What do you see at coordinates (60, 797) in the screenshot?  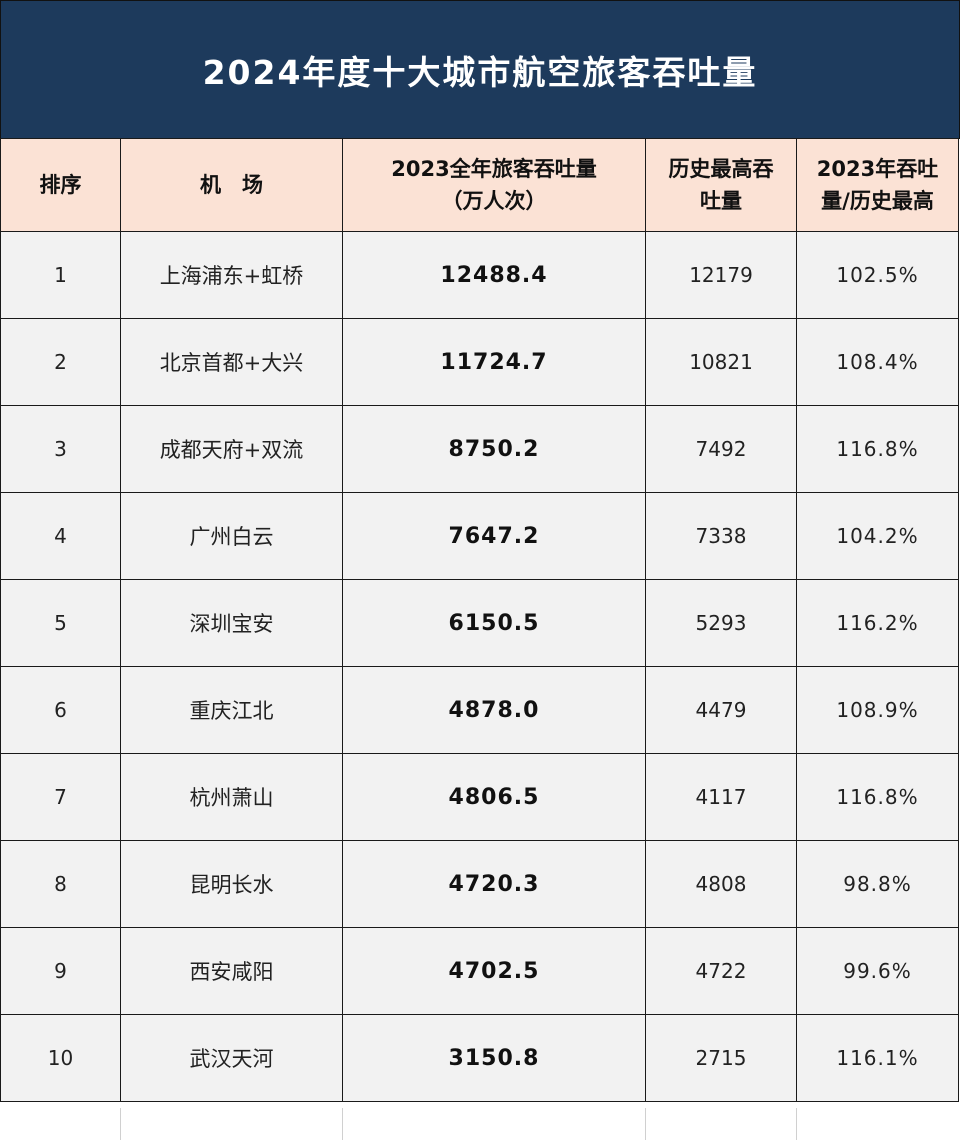 I see `cell-rank: 7` at bounding box center [60, 797].